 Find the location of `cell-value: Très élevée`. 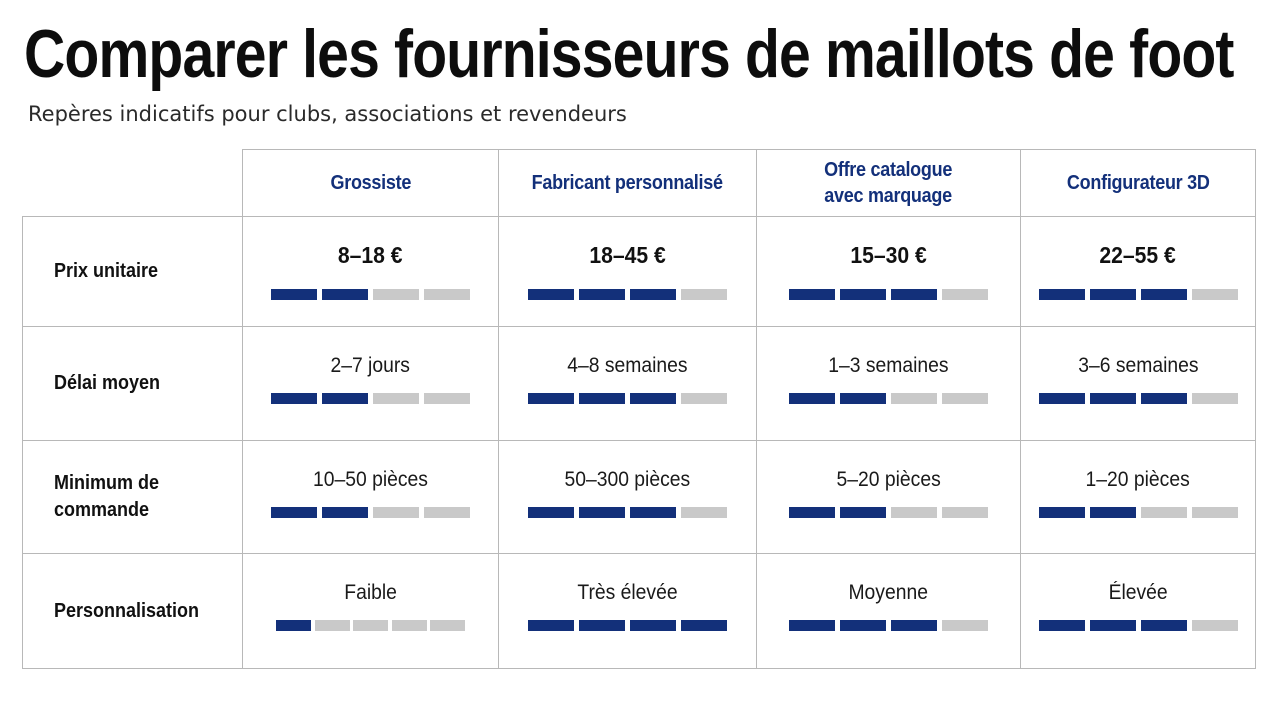

cell-value: Très élevée is located at coordinates (627, 592).